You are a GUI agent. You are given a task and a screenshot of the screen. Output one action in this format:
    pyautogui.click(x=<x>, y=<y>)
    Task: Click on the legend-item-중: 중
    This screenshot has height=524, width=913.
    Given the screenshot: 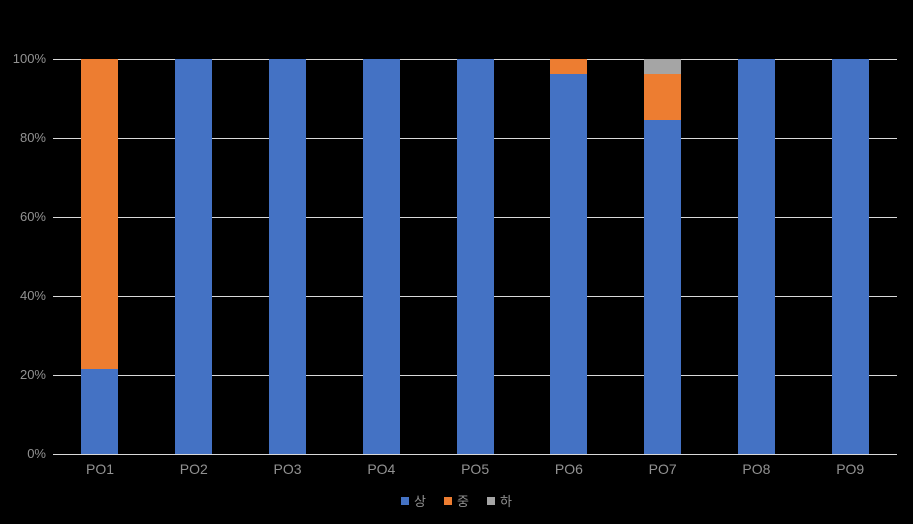 What is the action you would take?
    pyautogui.click(x=456, y=500)
    